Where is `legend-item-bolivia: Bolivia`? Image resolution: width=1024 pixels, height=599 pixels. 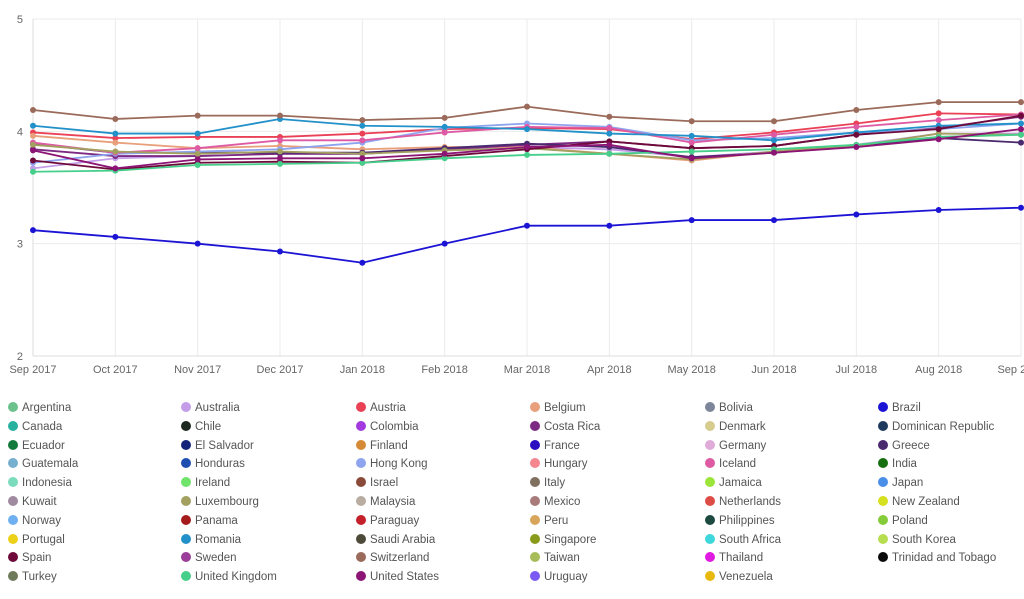 legend-item-bolivia: Bolivia is located at coordinates (729, 408).